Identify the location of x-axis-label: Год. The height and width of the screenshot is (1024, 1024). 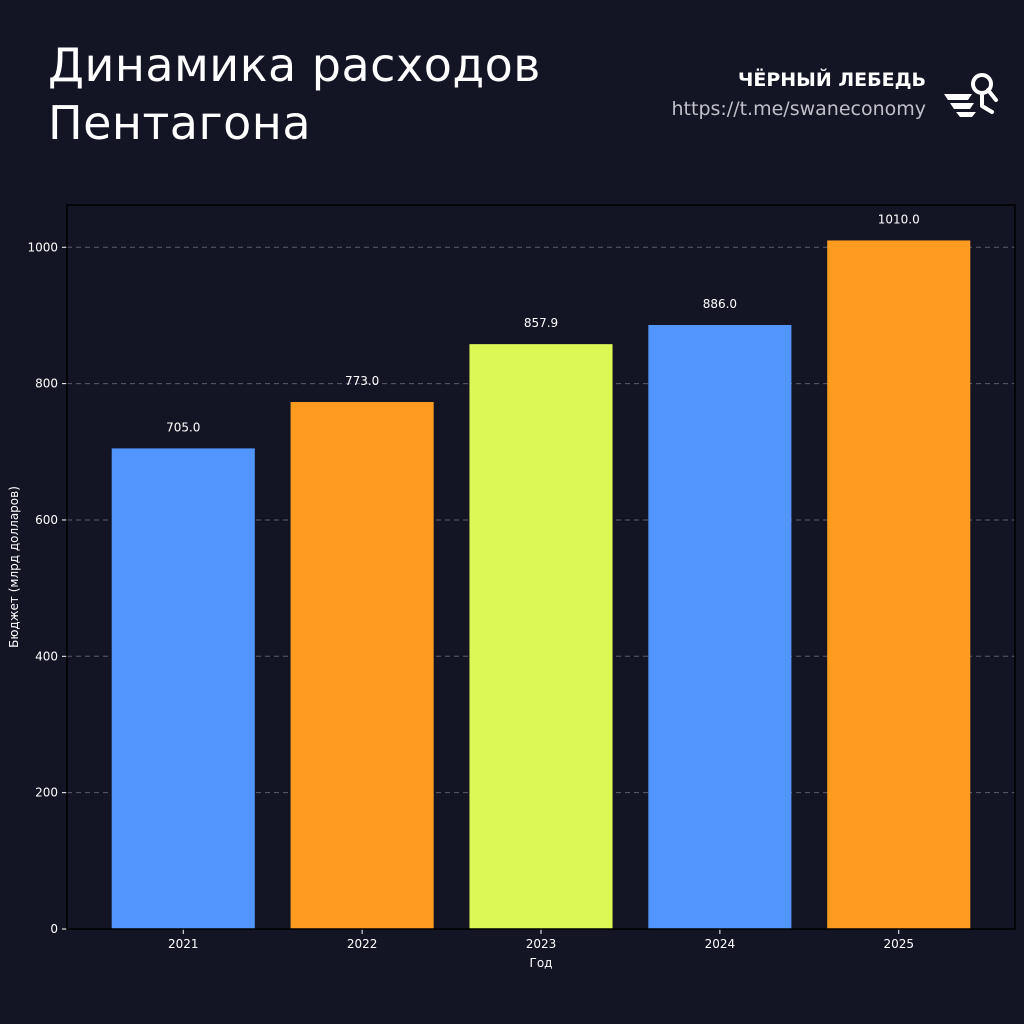
(541, 963).